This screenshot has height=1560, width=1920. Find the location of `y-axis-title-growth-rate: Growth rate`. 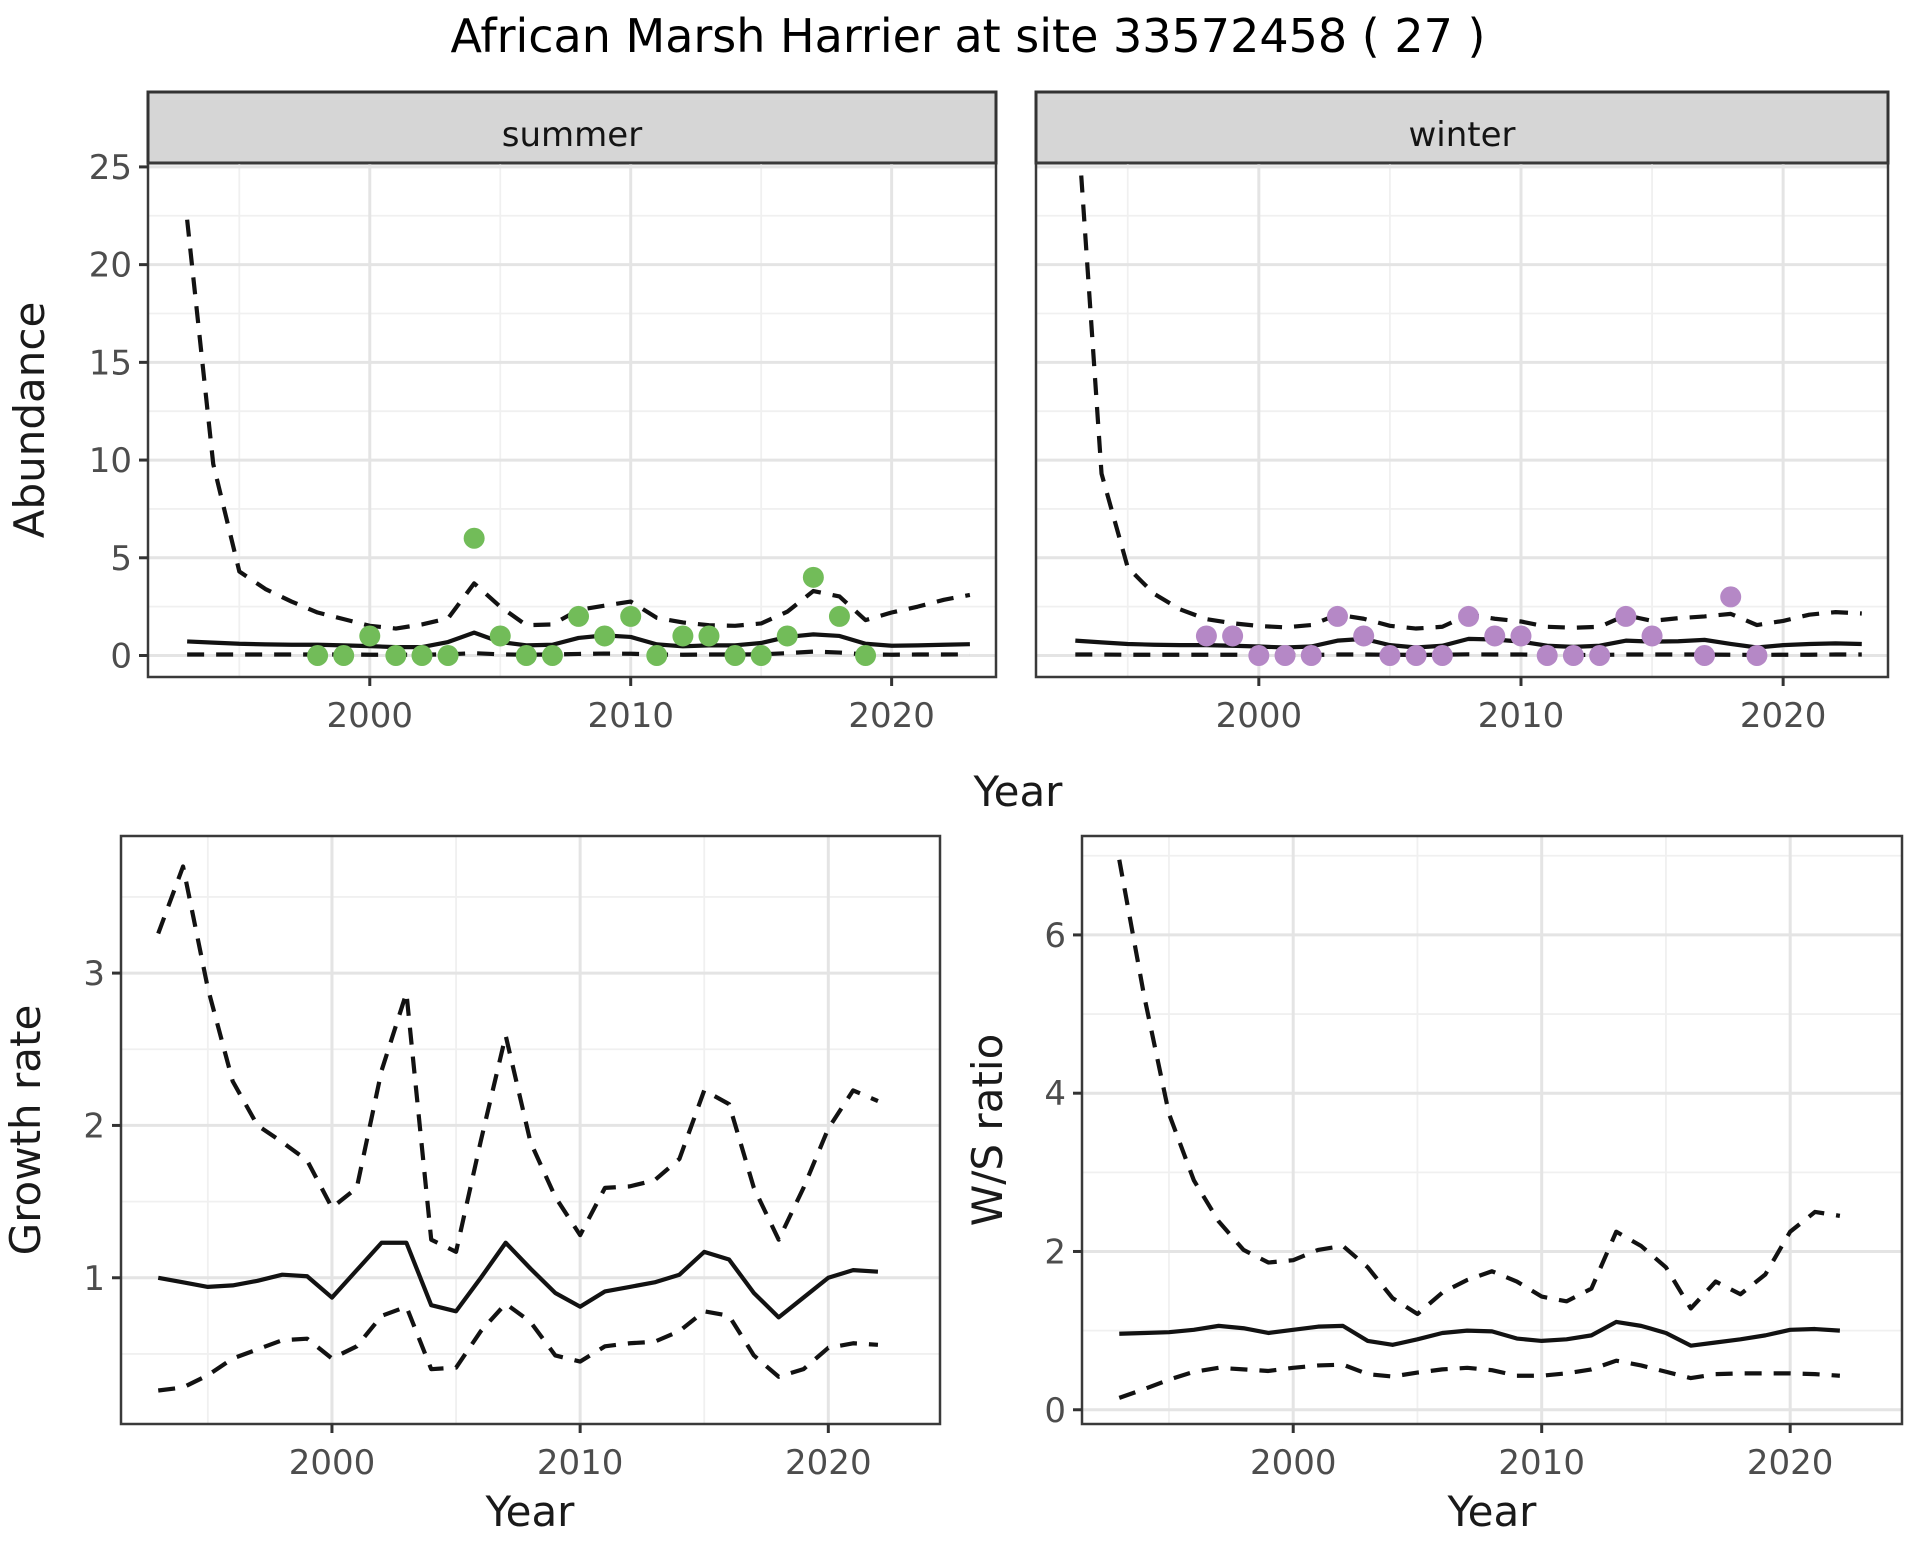

y-axis-title-growth-rate: Growth rate is located at coordinates (25, 1130).